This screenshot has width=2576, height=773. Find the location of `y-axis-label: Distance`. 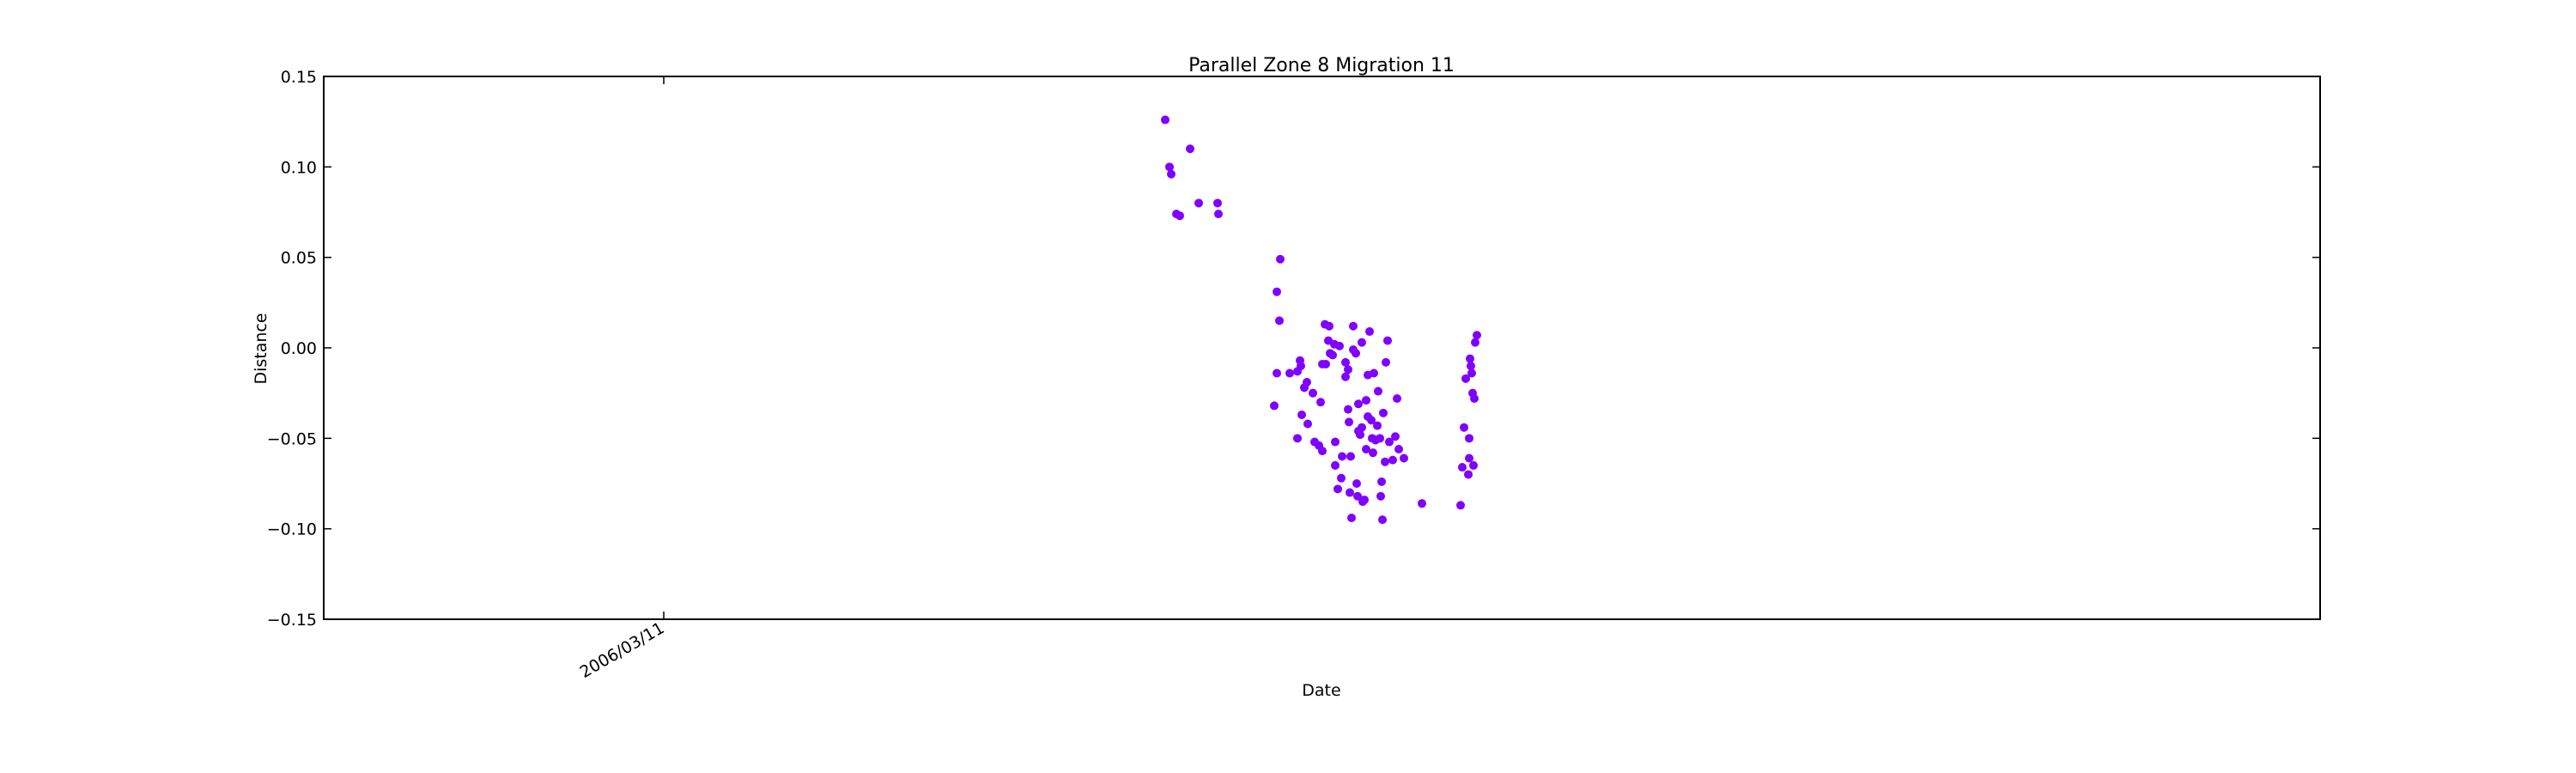

y-axis-label: Distance is located at coordinates (261, 348).